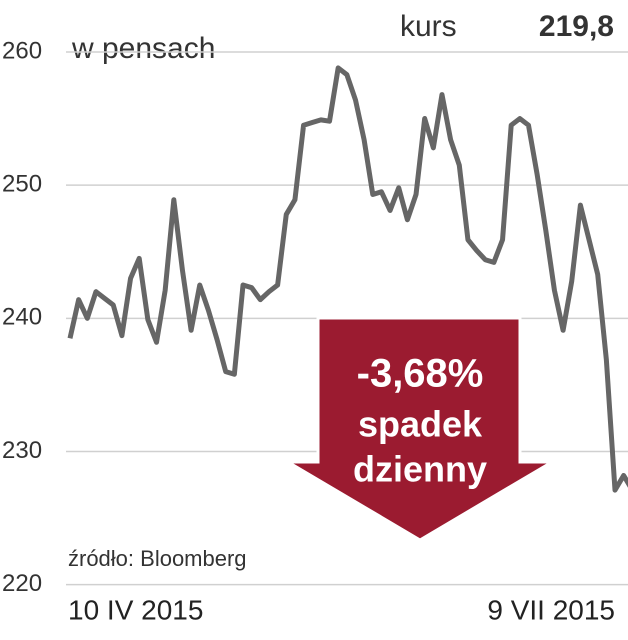  What do you see at coordinates (143, 48) in the screenshot?
I see `unit-label: w pensach` at bounding box center [143, 48].